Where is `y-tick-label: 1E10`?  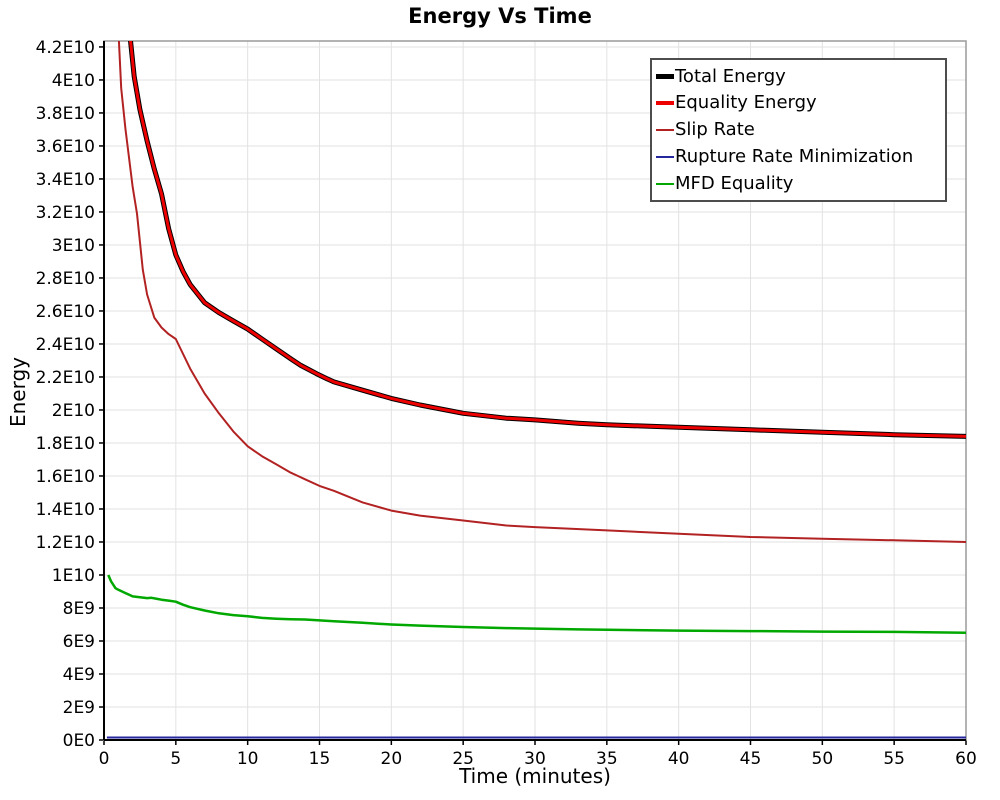
y-tick-label: 1E10 is located at coordinates (73, 576).